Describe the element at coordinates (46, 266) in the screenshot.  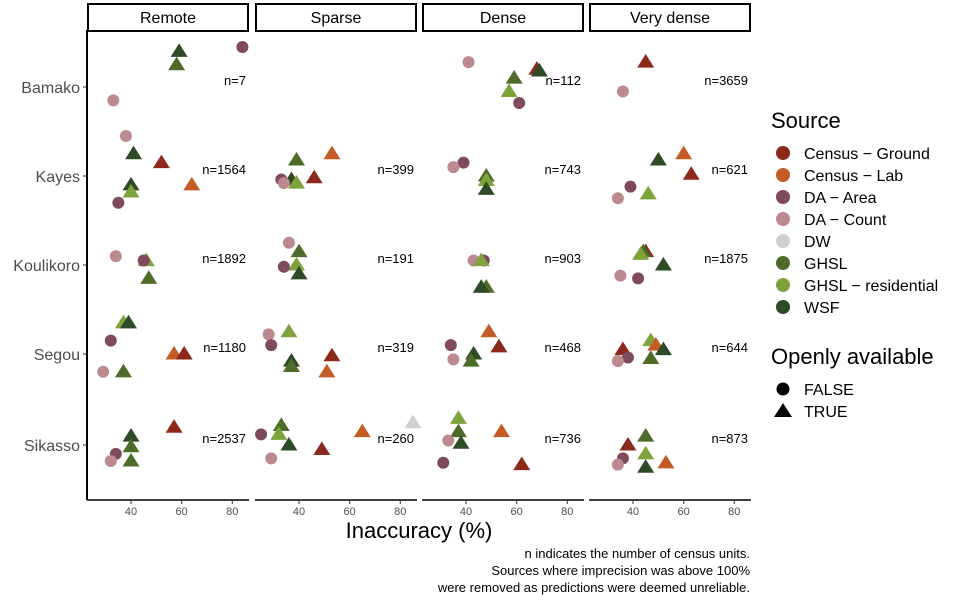
I see `row-label: Koulikoro` at that location.